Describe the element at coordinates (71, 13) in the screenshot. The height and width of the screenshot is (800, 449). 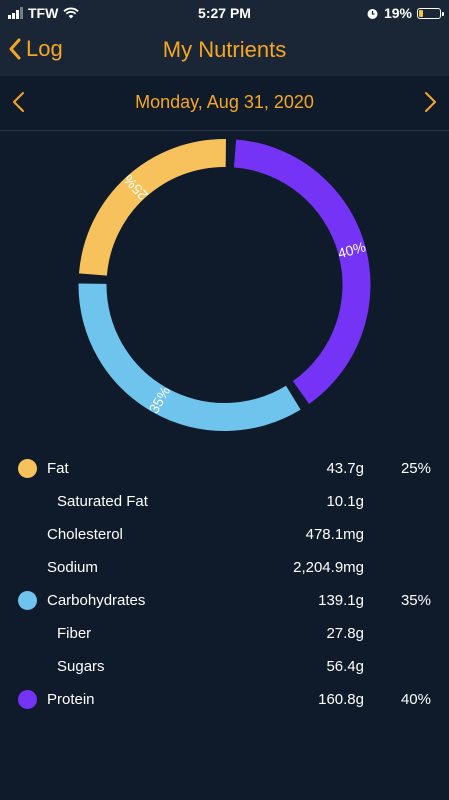
I see `wifi-icon` at that location.